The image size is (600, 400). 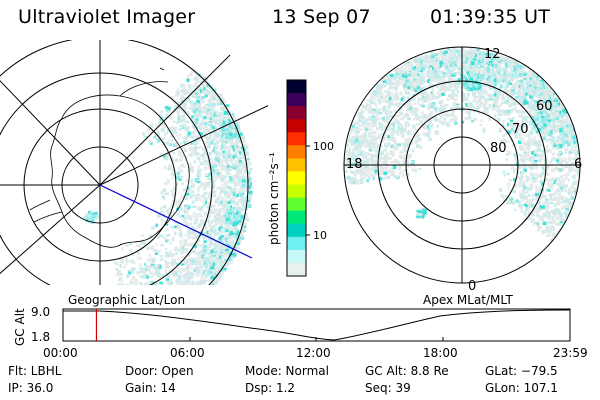 I want to click on mlat-label-70: 70, so click(x=520, y=129).